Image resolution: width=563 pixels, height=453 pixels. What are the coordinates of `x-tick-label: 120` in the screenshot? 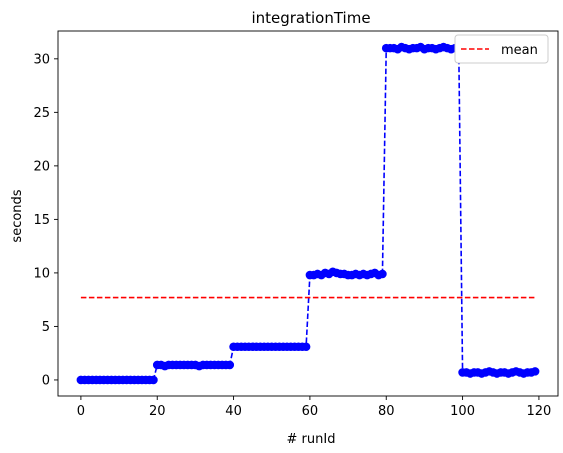 It's located at (539, 411).